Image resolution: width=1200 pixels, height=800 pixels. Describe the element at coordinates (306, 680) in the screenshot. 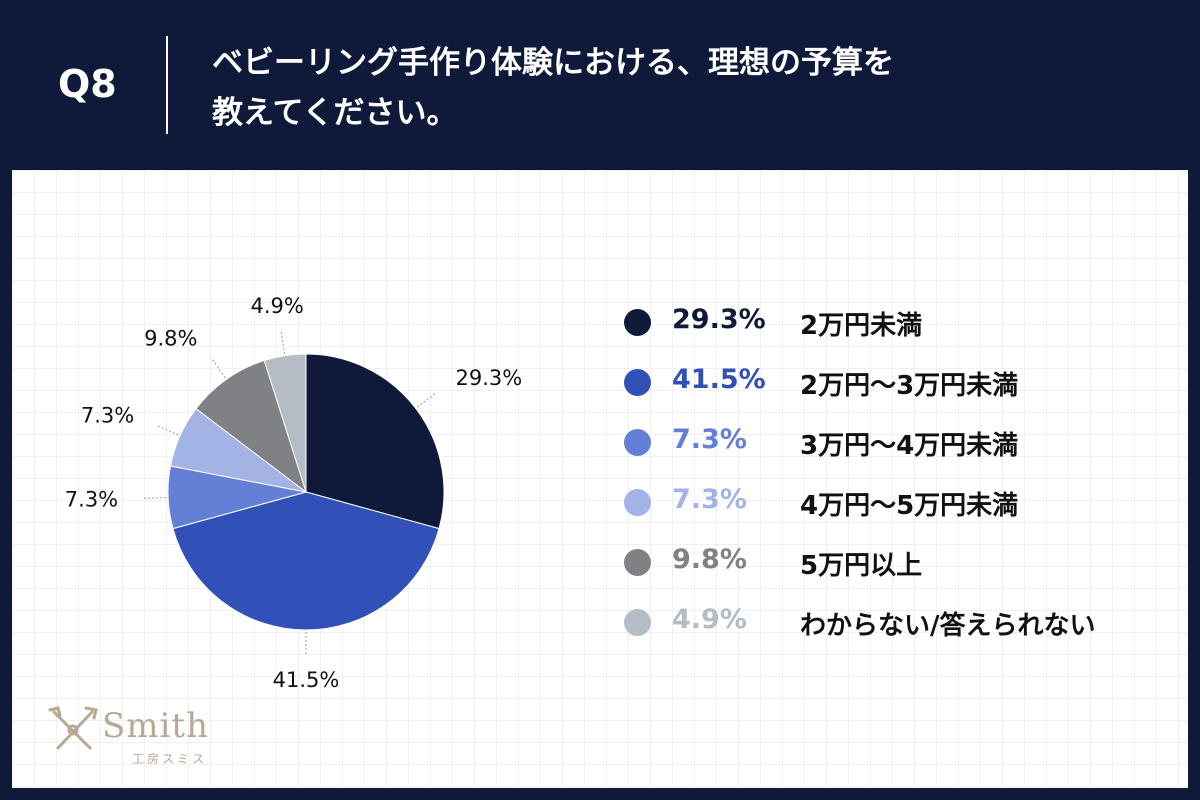

I see `slice-label: 41.5%` at that location.